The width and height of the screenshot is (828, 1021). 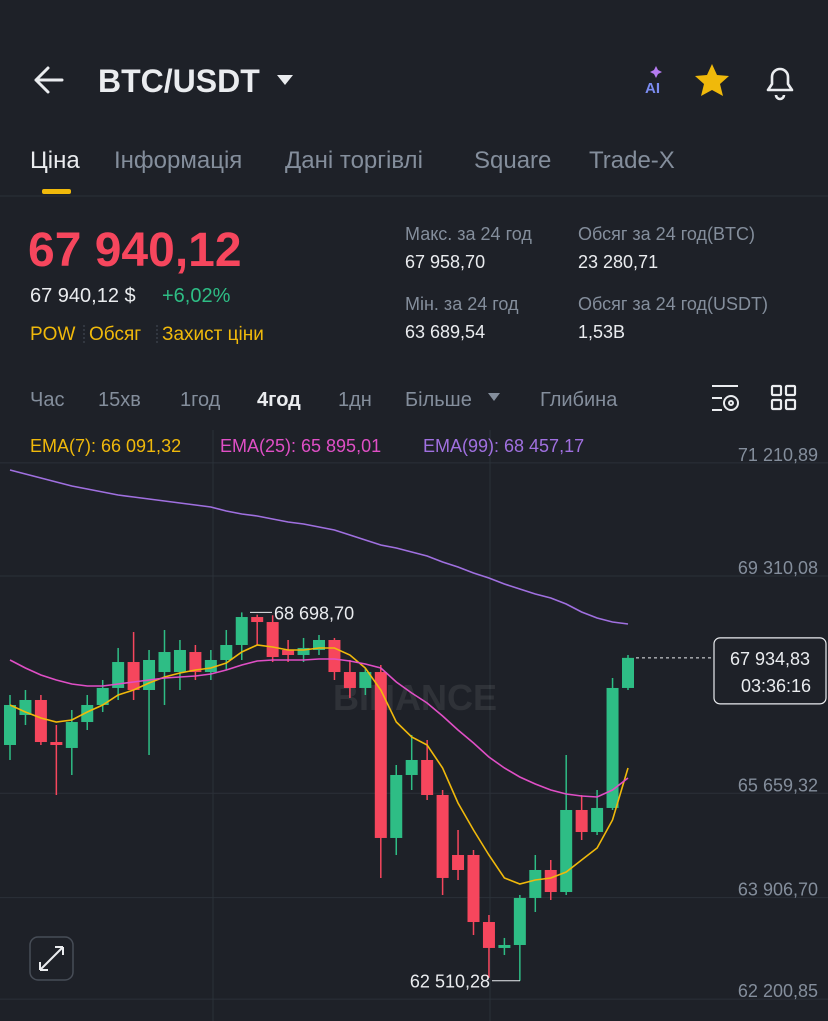 What do you see at coordinates (178, 160) in the screenshot?
I see `tab: Інформація` at bounding box center [178, 160].